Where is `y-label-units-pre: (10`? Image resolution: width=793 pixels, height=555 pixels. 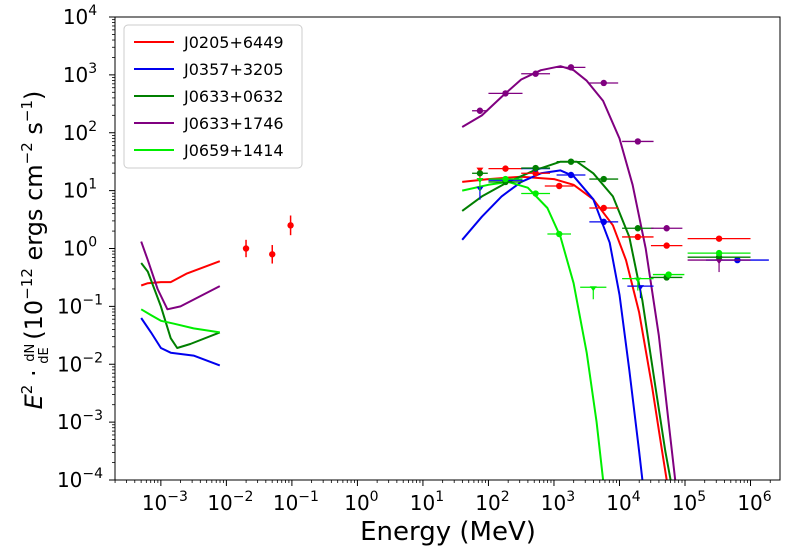 y-label-units-pre: (10 is located at coordinates (34, 324).